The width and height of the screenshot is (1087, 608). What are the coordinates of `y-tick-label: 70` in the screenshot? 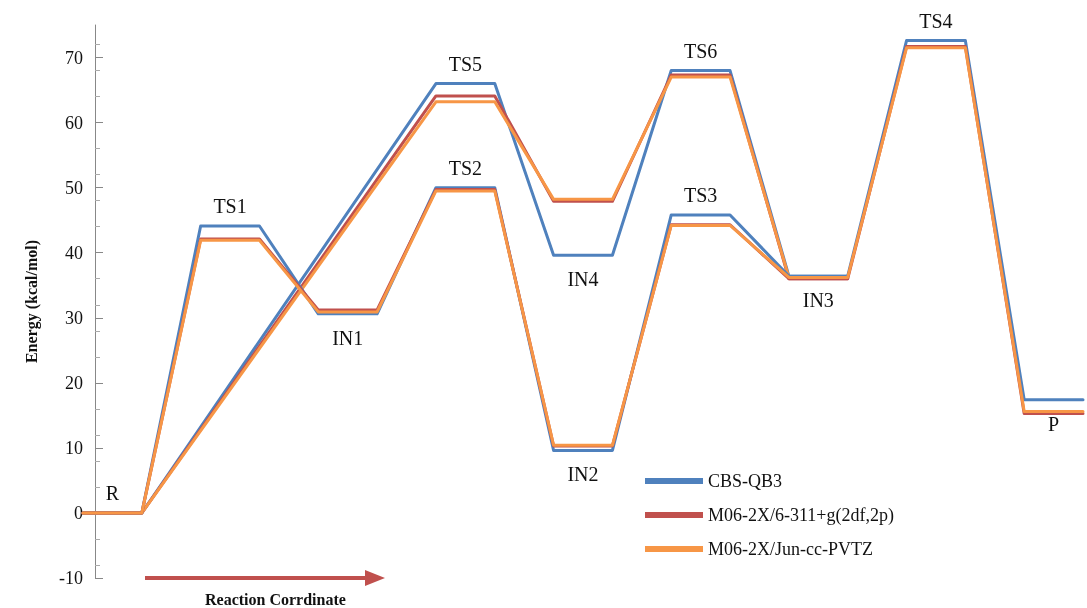 It's located at (74, 57).